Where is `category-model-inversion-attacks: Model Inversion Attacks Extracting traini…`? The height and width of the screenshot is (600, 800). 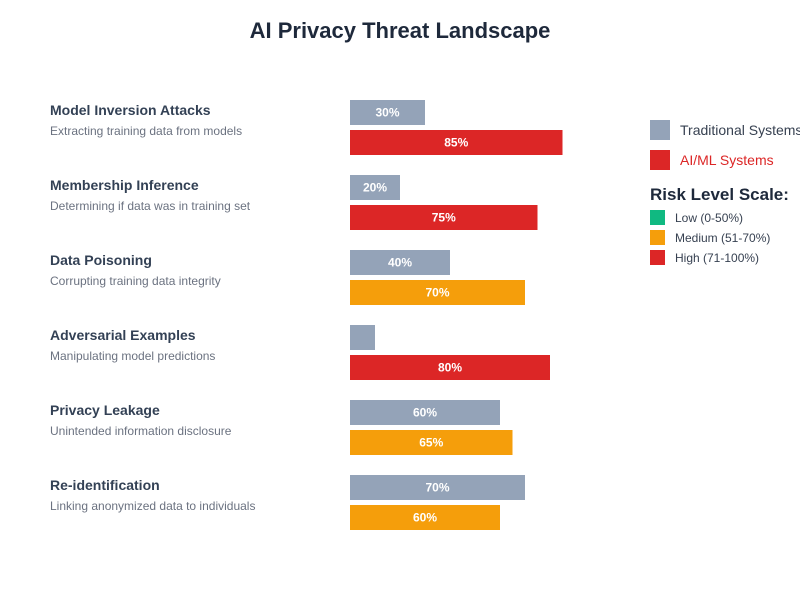
category-model-inversion-attacks: Model Inversion Attacks Extracting traini… is located at coordinates (146, 120).